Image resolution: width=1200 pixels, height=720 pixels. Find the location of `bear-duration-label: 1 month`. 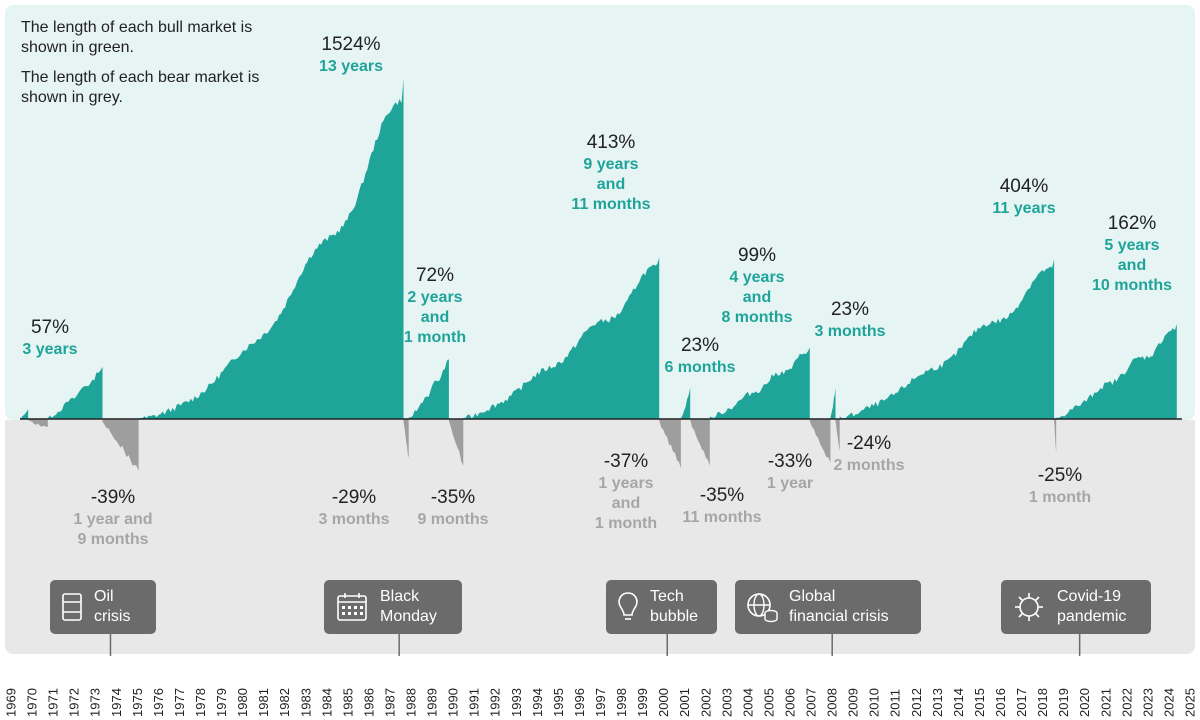

bear-duration-label: 1 month is located at coordinates (1060, 497).